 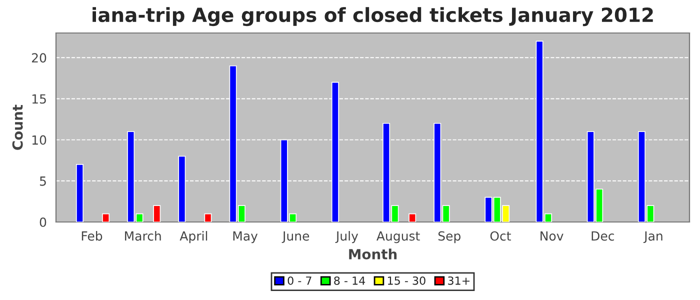 What do you see at coordinates (39, 99) in the screenshot?
I see `y-tick-label: 15` at bounding box center [39, 99].